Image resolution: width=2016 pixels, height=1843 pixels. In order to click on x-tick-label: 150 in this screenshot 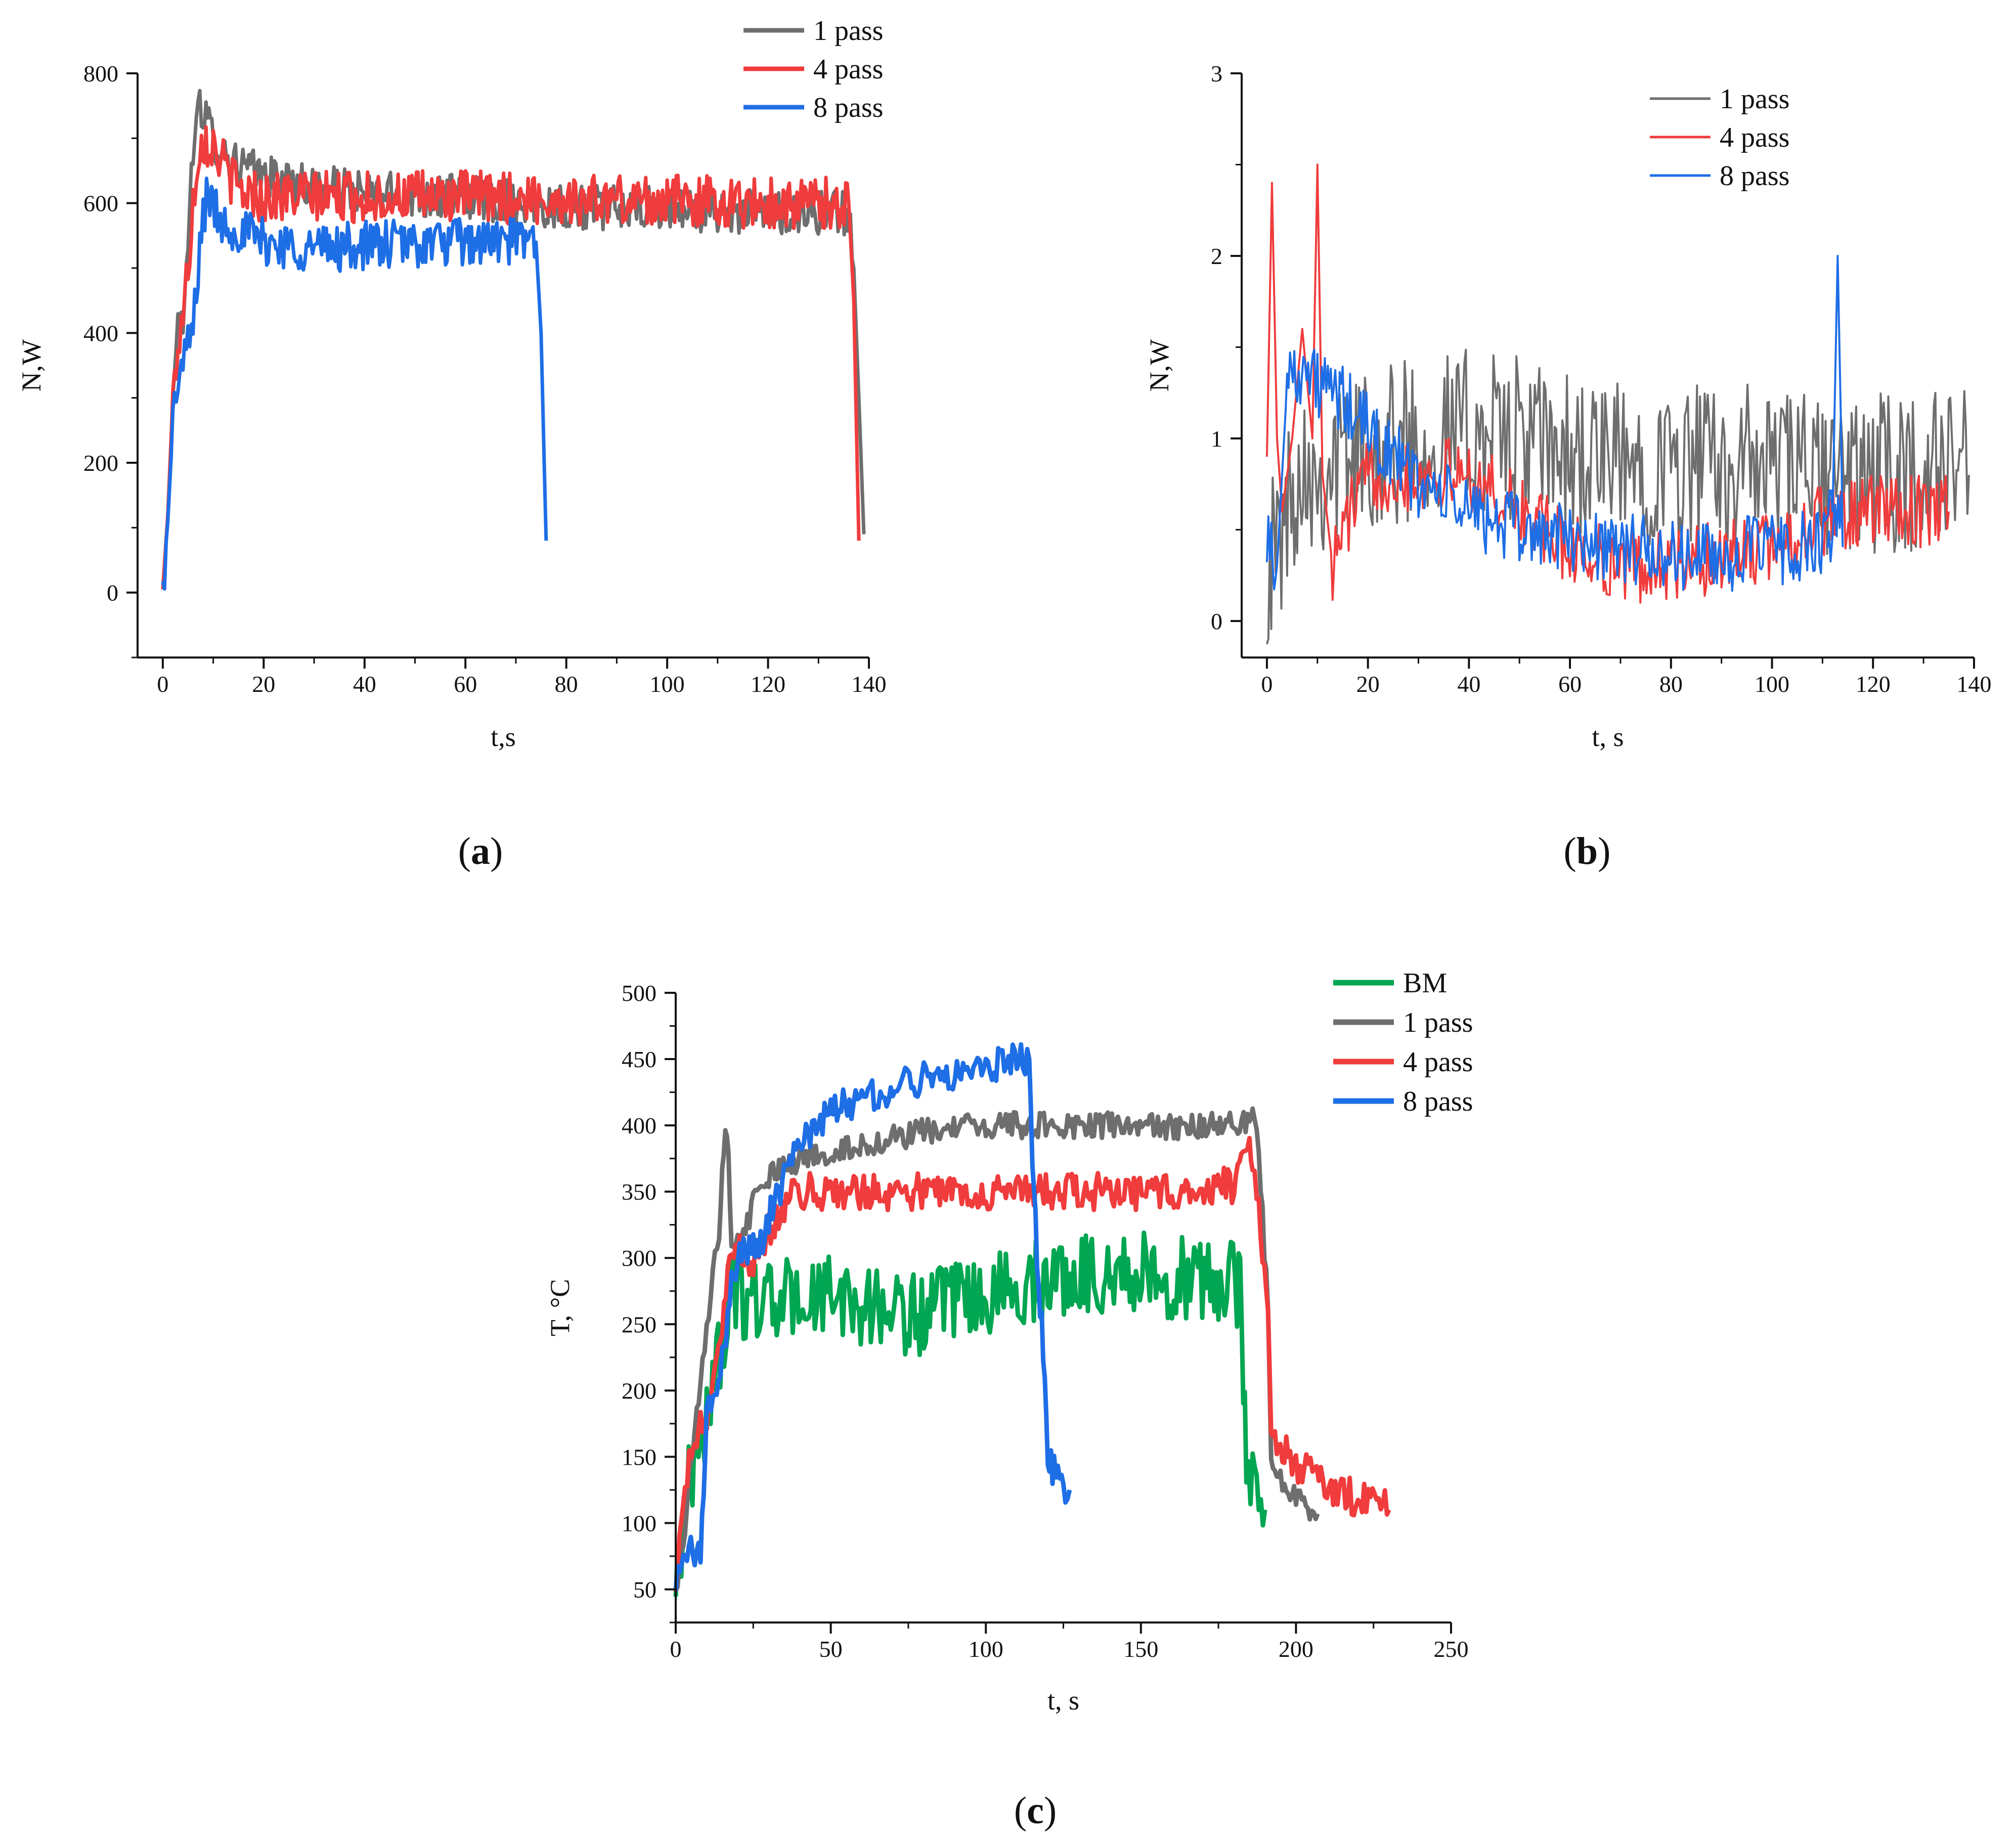, I will do `click(1140, 1649)`.